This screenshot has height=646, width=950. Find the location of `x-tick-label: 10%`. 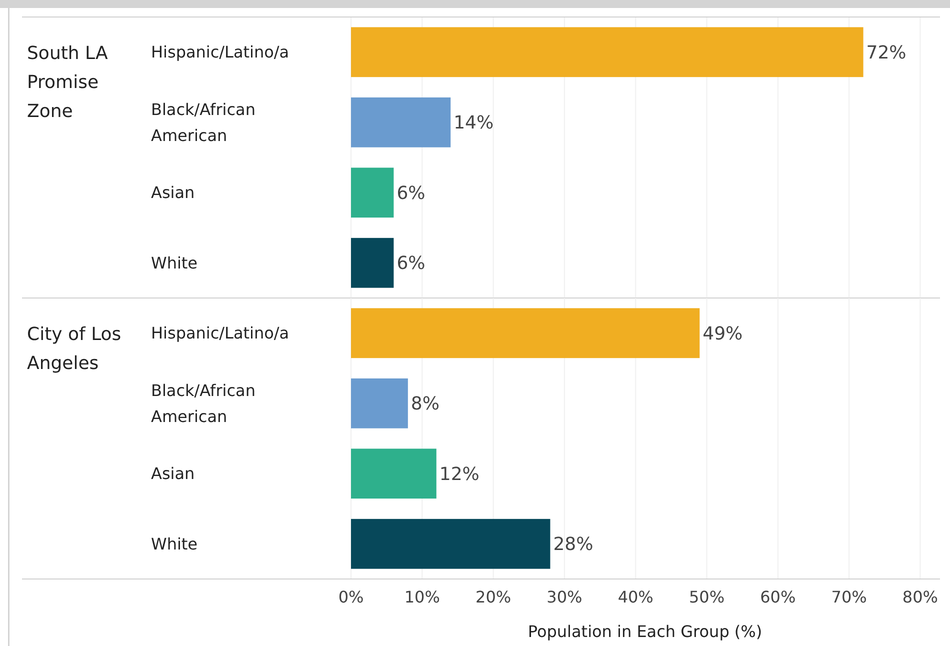

x-tick-label: 10% is located at coordinates (422, 596).